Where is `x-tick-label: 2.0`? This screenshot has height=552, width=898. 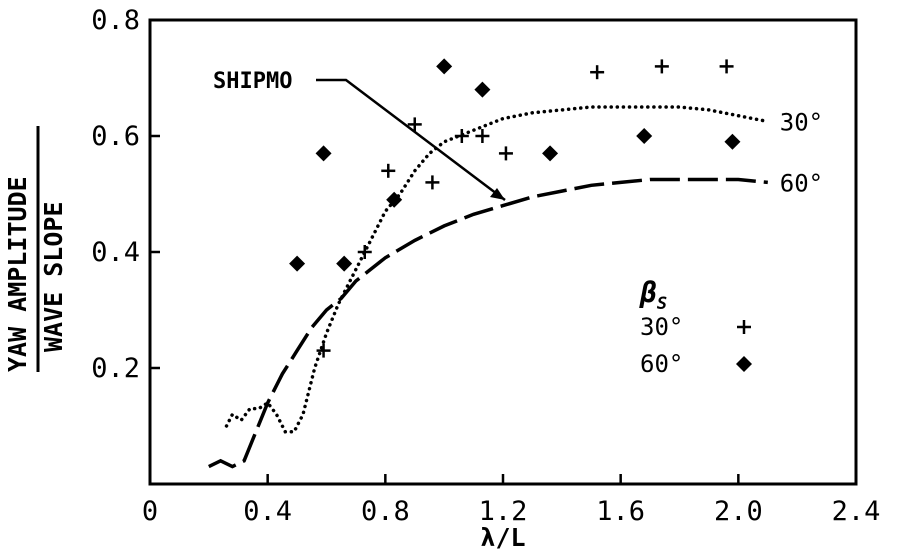
x-tick-label: 2.0 is located at coordinates (738, 511).